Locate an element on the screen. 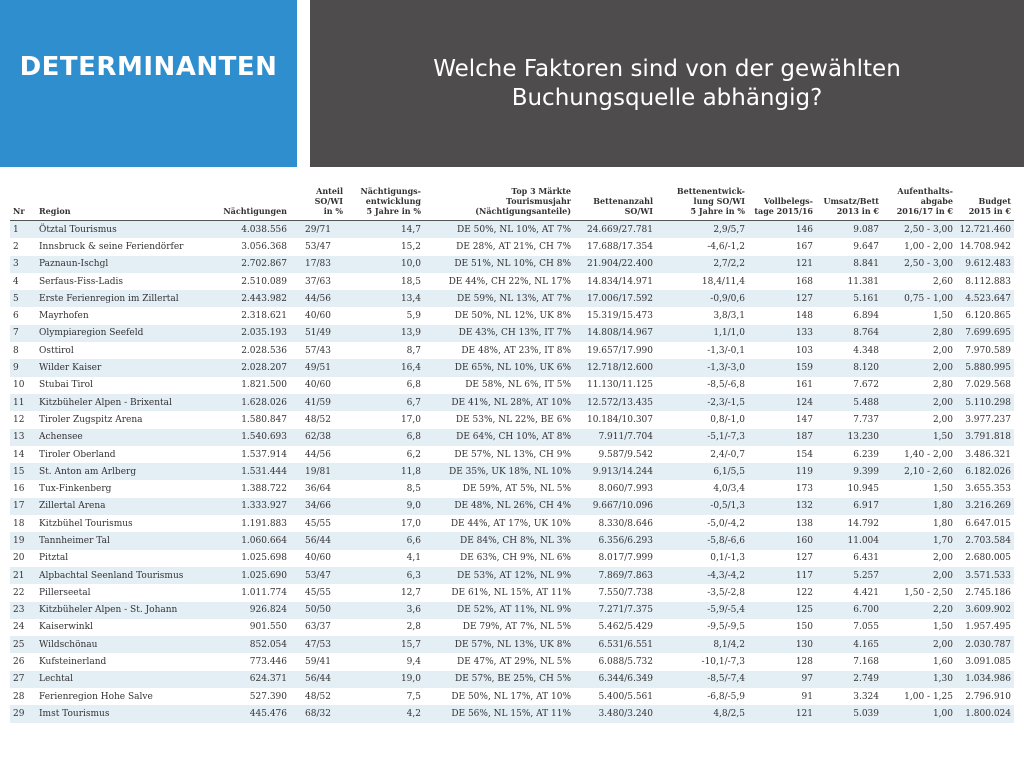 This screenshot has height=768, width=1024. cell-betten: 7.869/7.863 is located at coordinates (615, 575).